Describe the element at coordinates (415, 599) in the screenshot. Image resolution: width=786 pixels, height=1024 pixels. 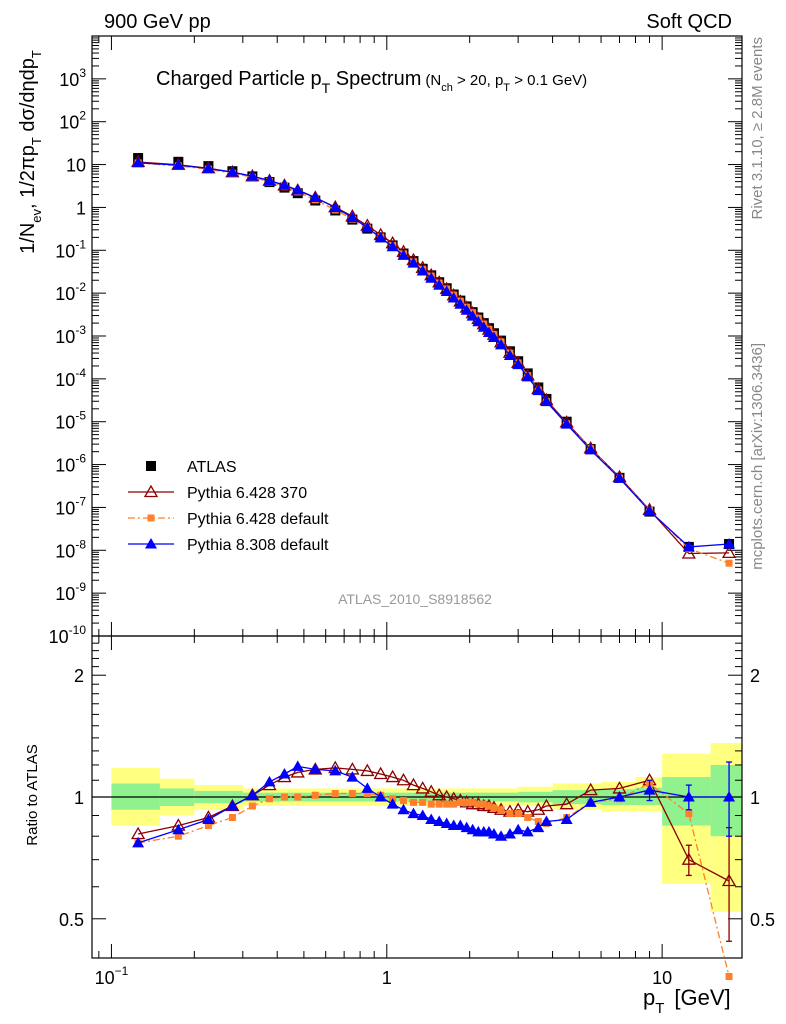
I see `analysis-watermark: ATLAS_2010_S8918562` at that location.